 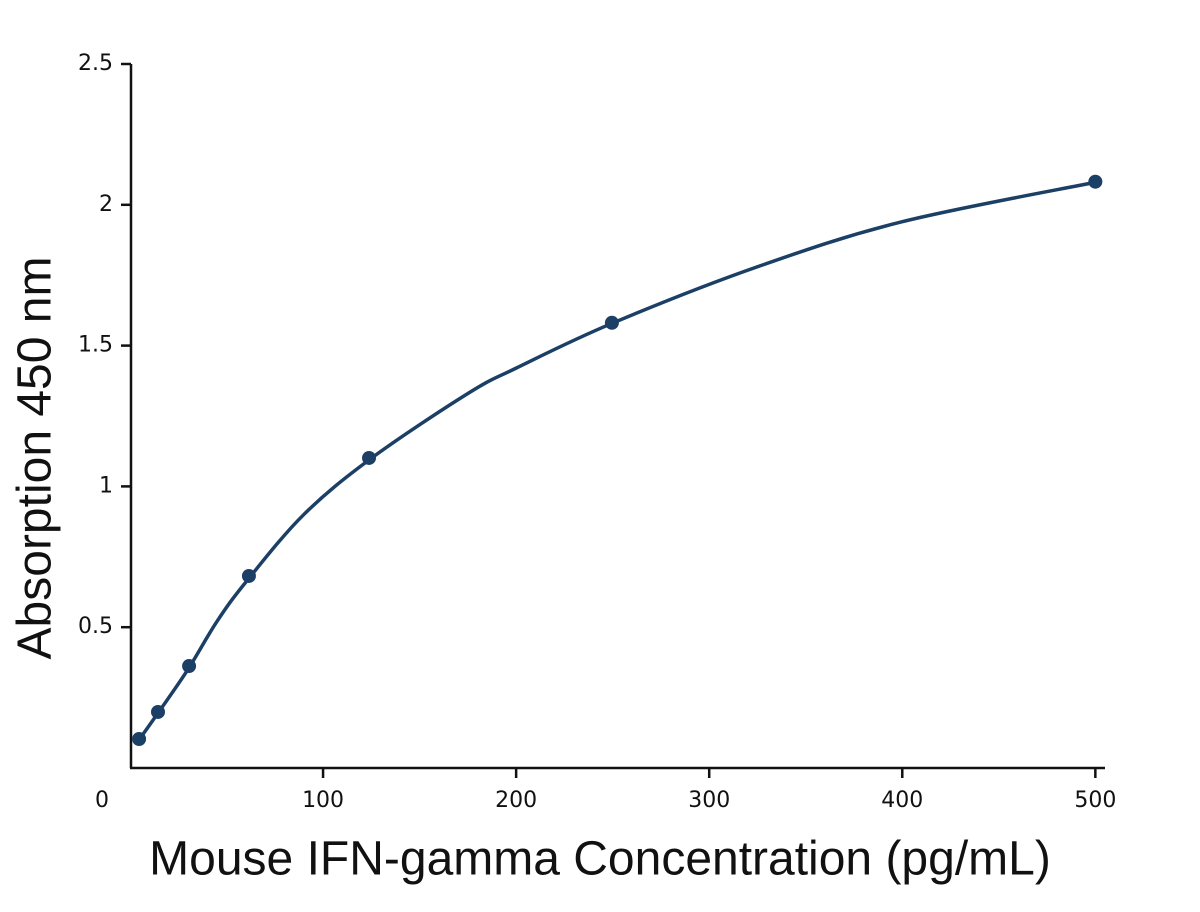 What do you see at coordinates (516, 800) in the screenshot?
I see `x-tick-label: 200` at bounding box center [516, 800].